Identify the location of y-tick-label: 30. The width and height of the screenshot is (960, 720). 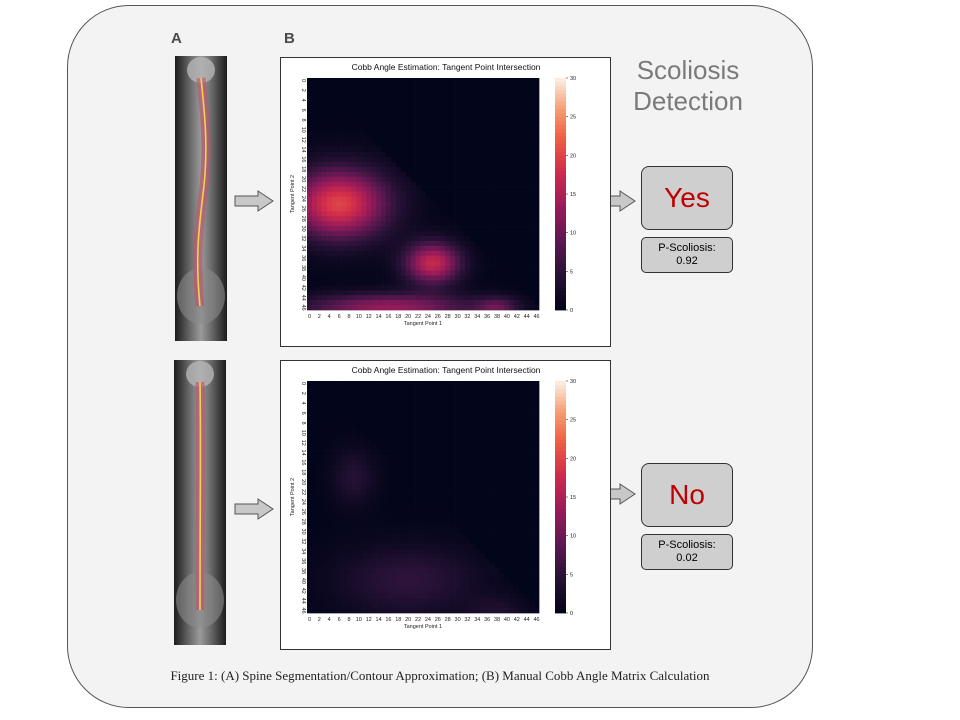
(303, 229).